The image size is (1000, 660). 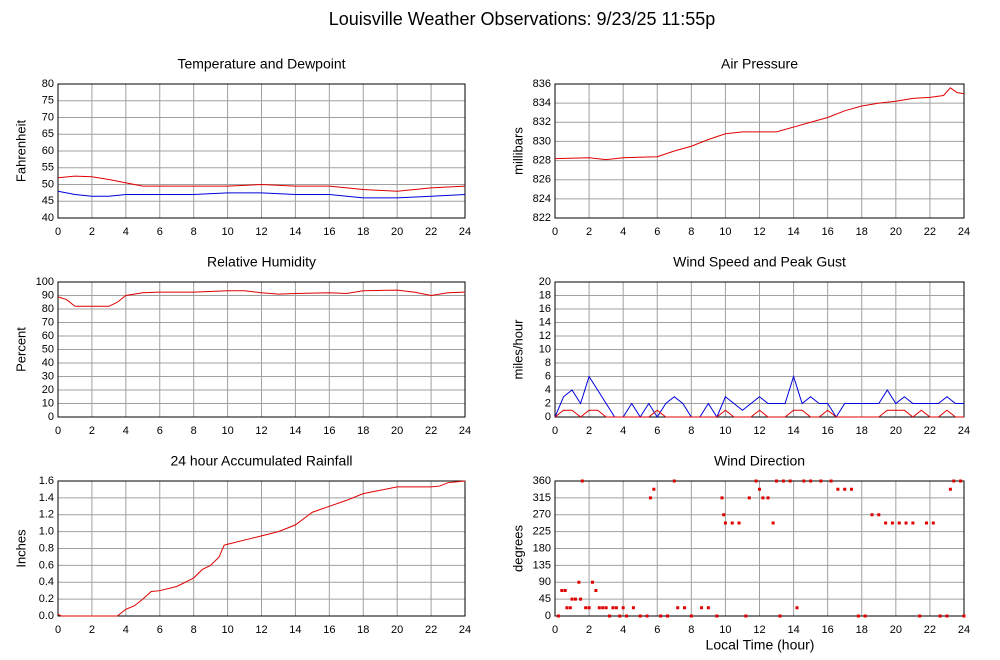 What do you see at coordinates (542, 498) in the screenshot?
I see `y-tick-label: 315` at bounding box center [542, 498].